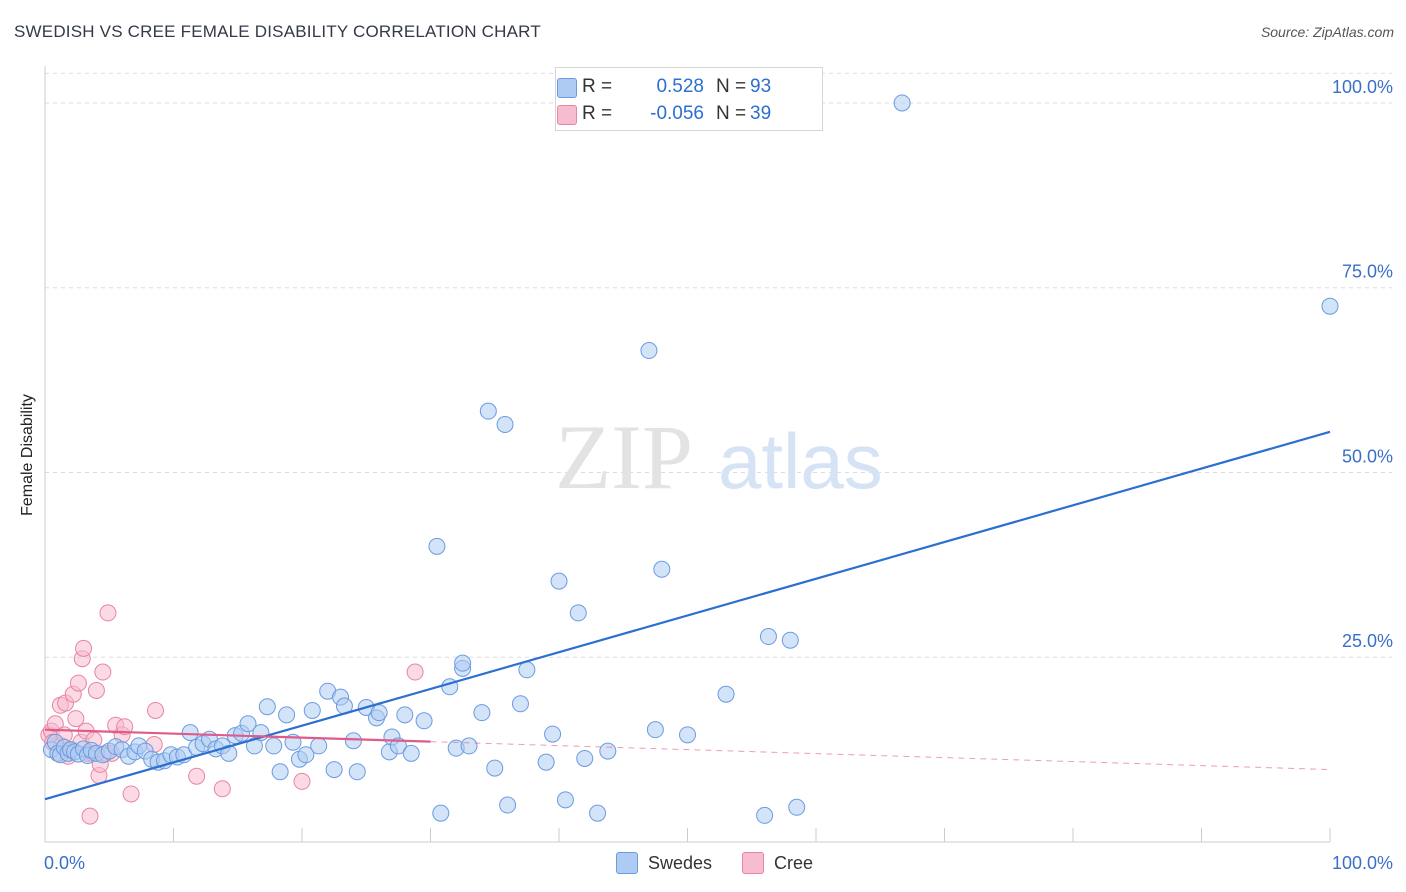 The height and width of the screenshot is (892, 1406). Describe the element at coordinates (677, 113) in the screenshot. I see `legend-r-value: -0.056` at that location.